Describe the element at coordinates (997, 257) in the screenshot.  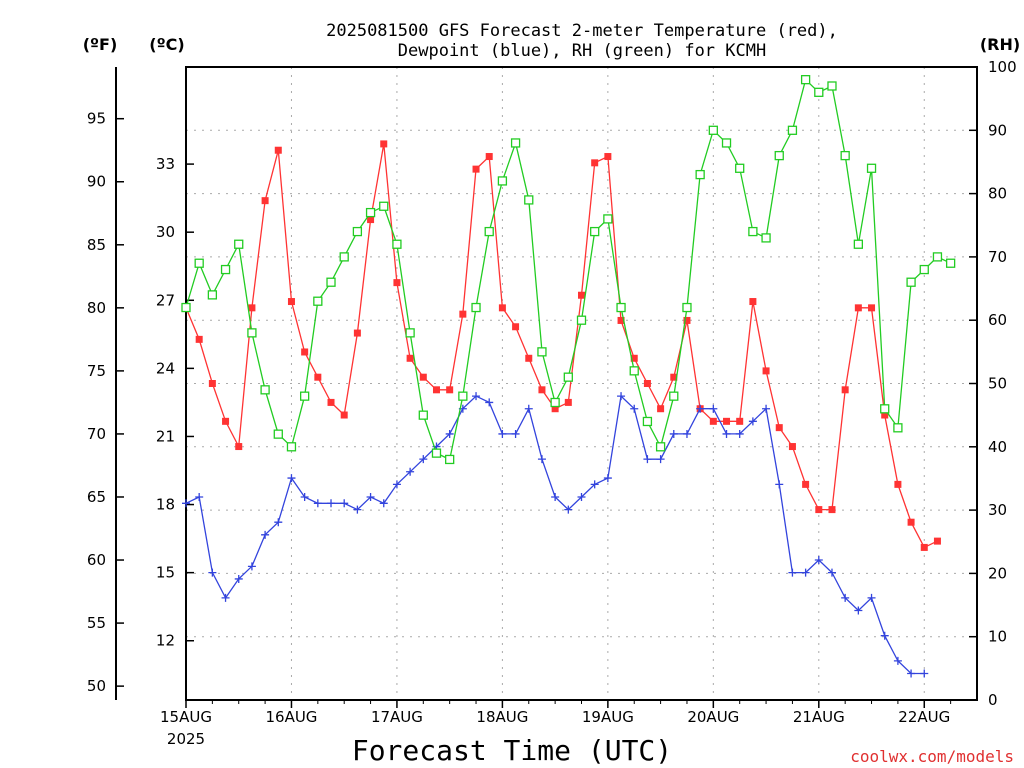
I see `y-tick-label-rh: 70` at that location.